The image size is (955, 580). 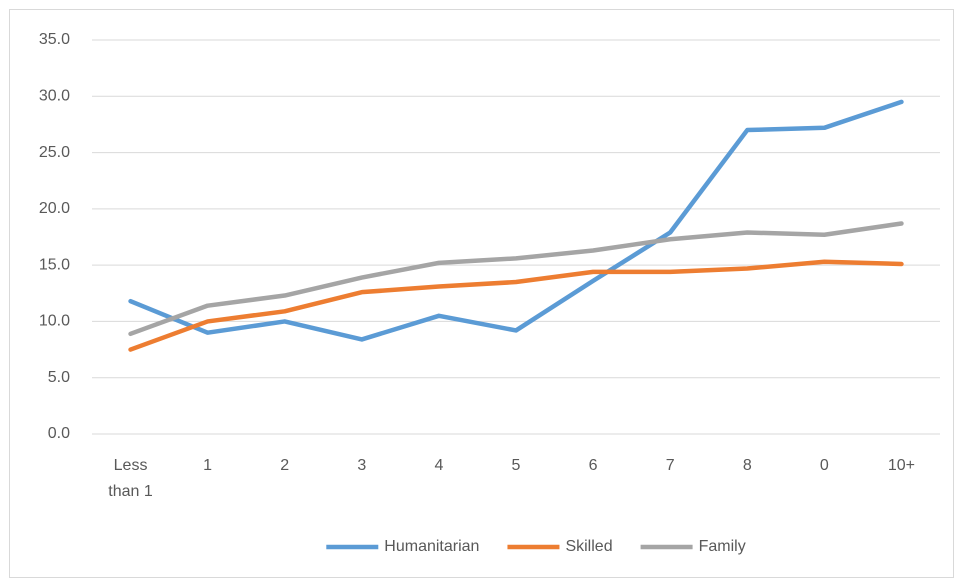 I want to click on series-line, so click(x=516, y=305).